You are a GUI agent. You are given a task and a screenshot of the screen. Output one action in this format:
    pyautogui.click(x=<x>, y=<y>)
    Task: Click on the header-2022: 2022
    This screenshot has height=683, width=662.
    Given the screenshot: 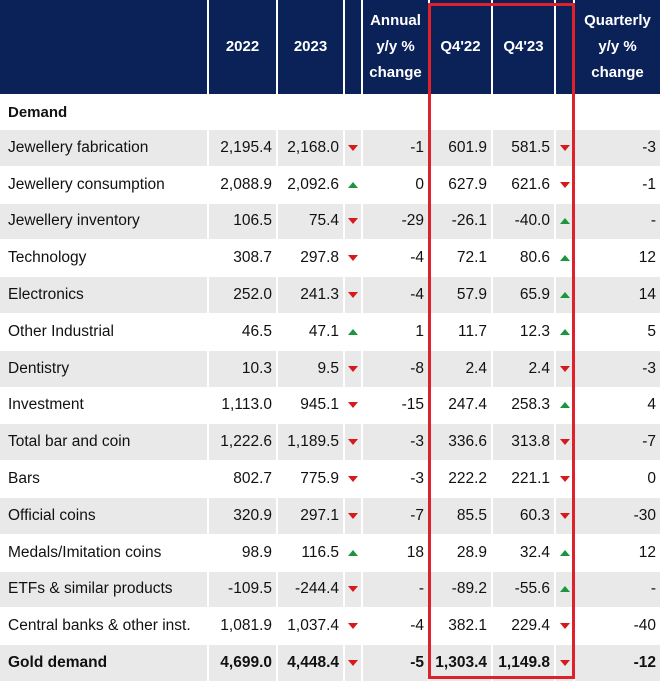 What is the action you would take?
    pyautogui.click(x=243, y=47)
    